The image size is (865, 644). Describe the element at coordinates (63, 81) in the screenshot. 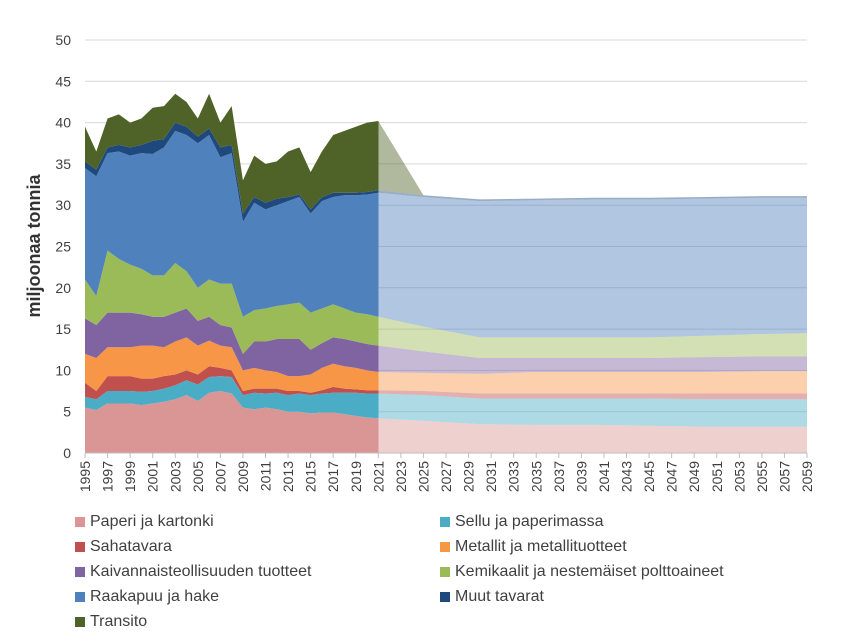

I see `y-tick-label: 45` at that location.